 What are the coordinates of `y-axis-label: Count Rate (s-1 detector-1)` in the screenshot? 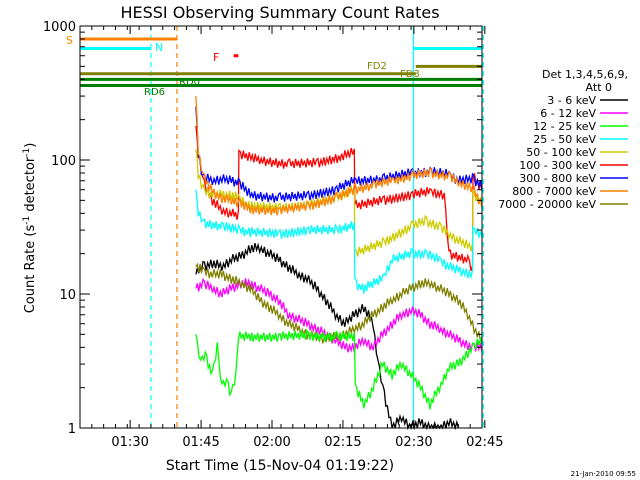 It's located at (30, 228).